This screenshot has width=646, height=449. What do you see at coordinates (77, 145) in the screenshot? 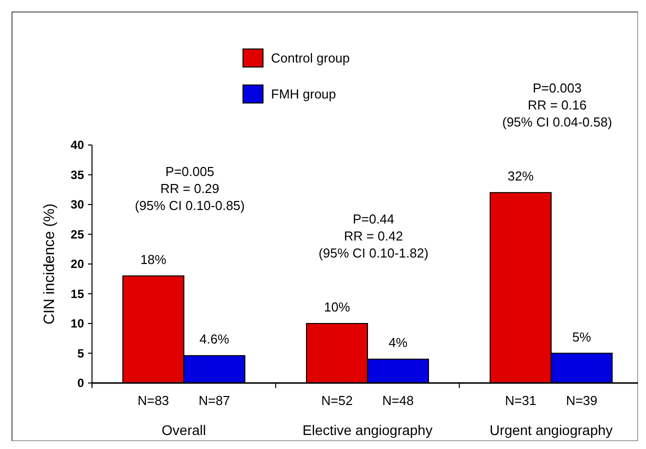
I see `y-tick-label: 40` at bounding box center [77, 145].